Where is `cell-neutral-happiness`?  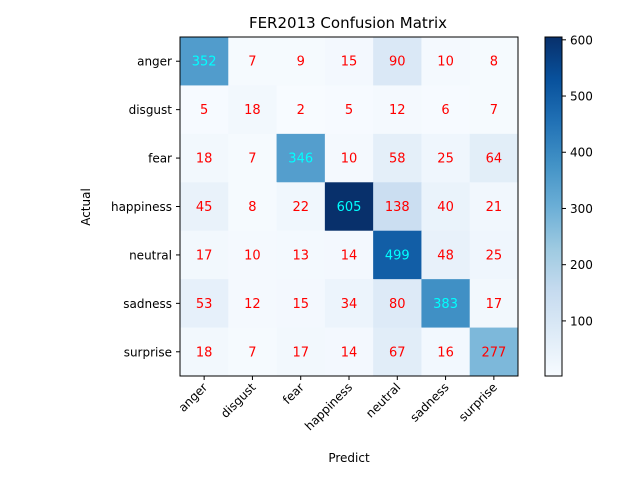 cell-neutral-happiness is located at coordinates (349, 255).